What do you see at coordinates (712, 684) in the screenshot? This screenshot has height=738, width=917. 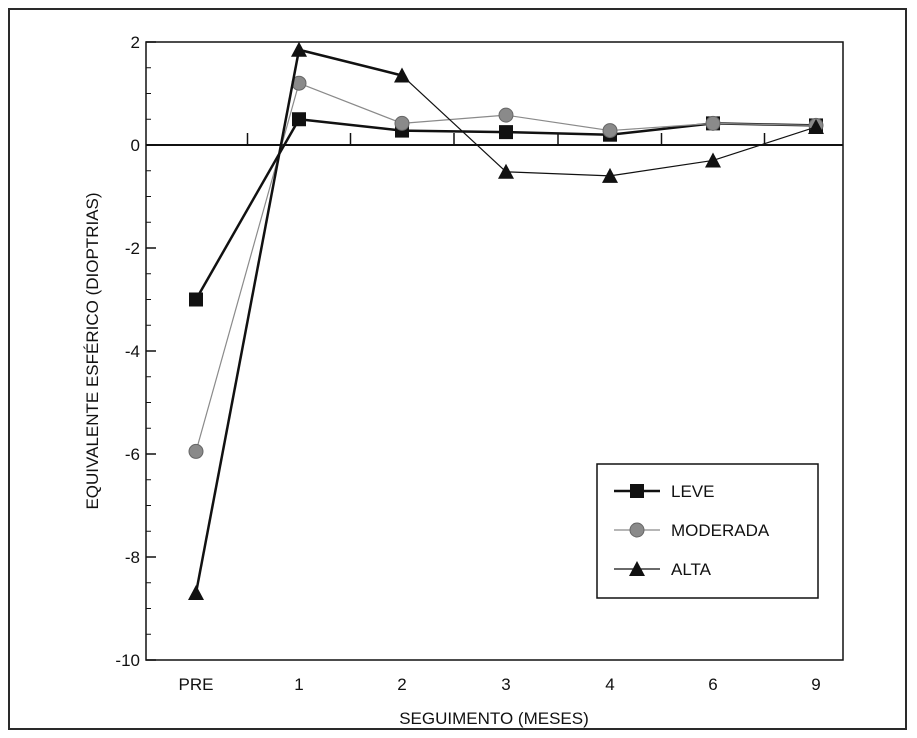 I see `x-tick-label: 6` at bounding box center [712, 684].